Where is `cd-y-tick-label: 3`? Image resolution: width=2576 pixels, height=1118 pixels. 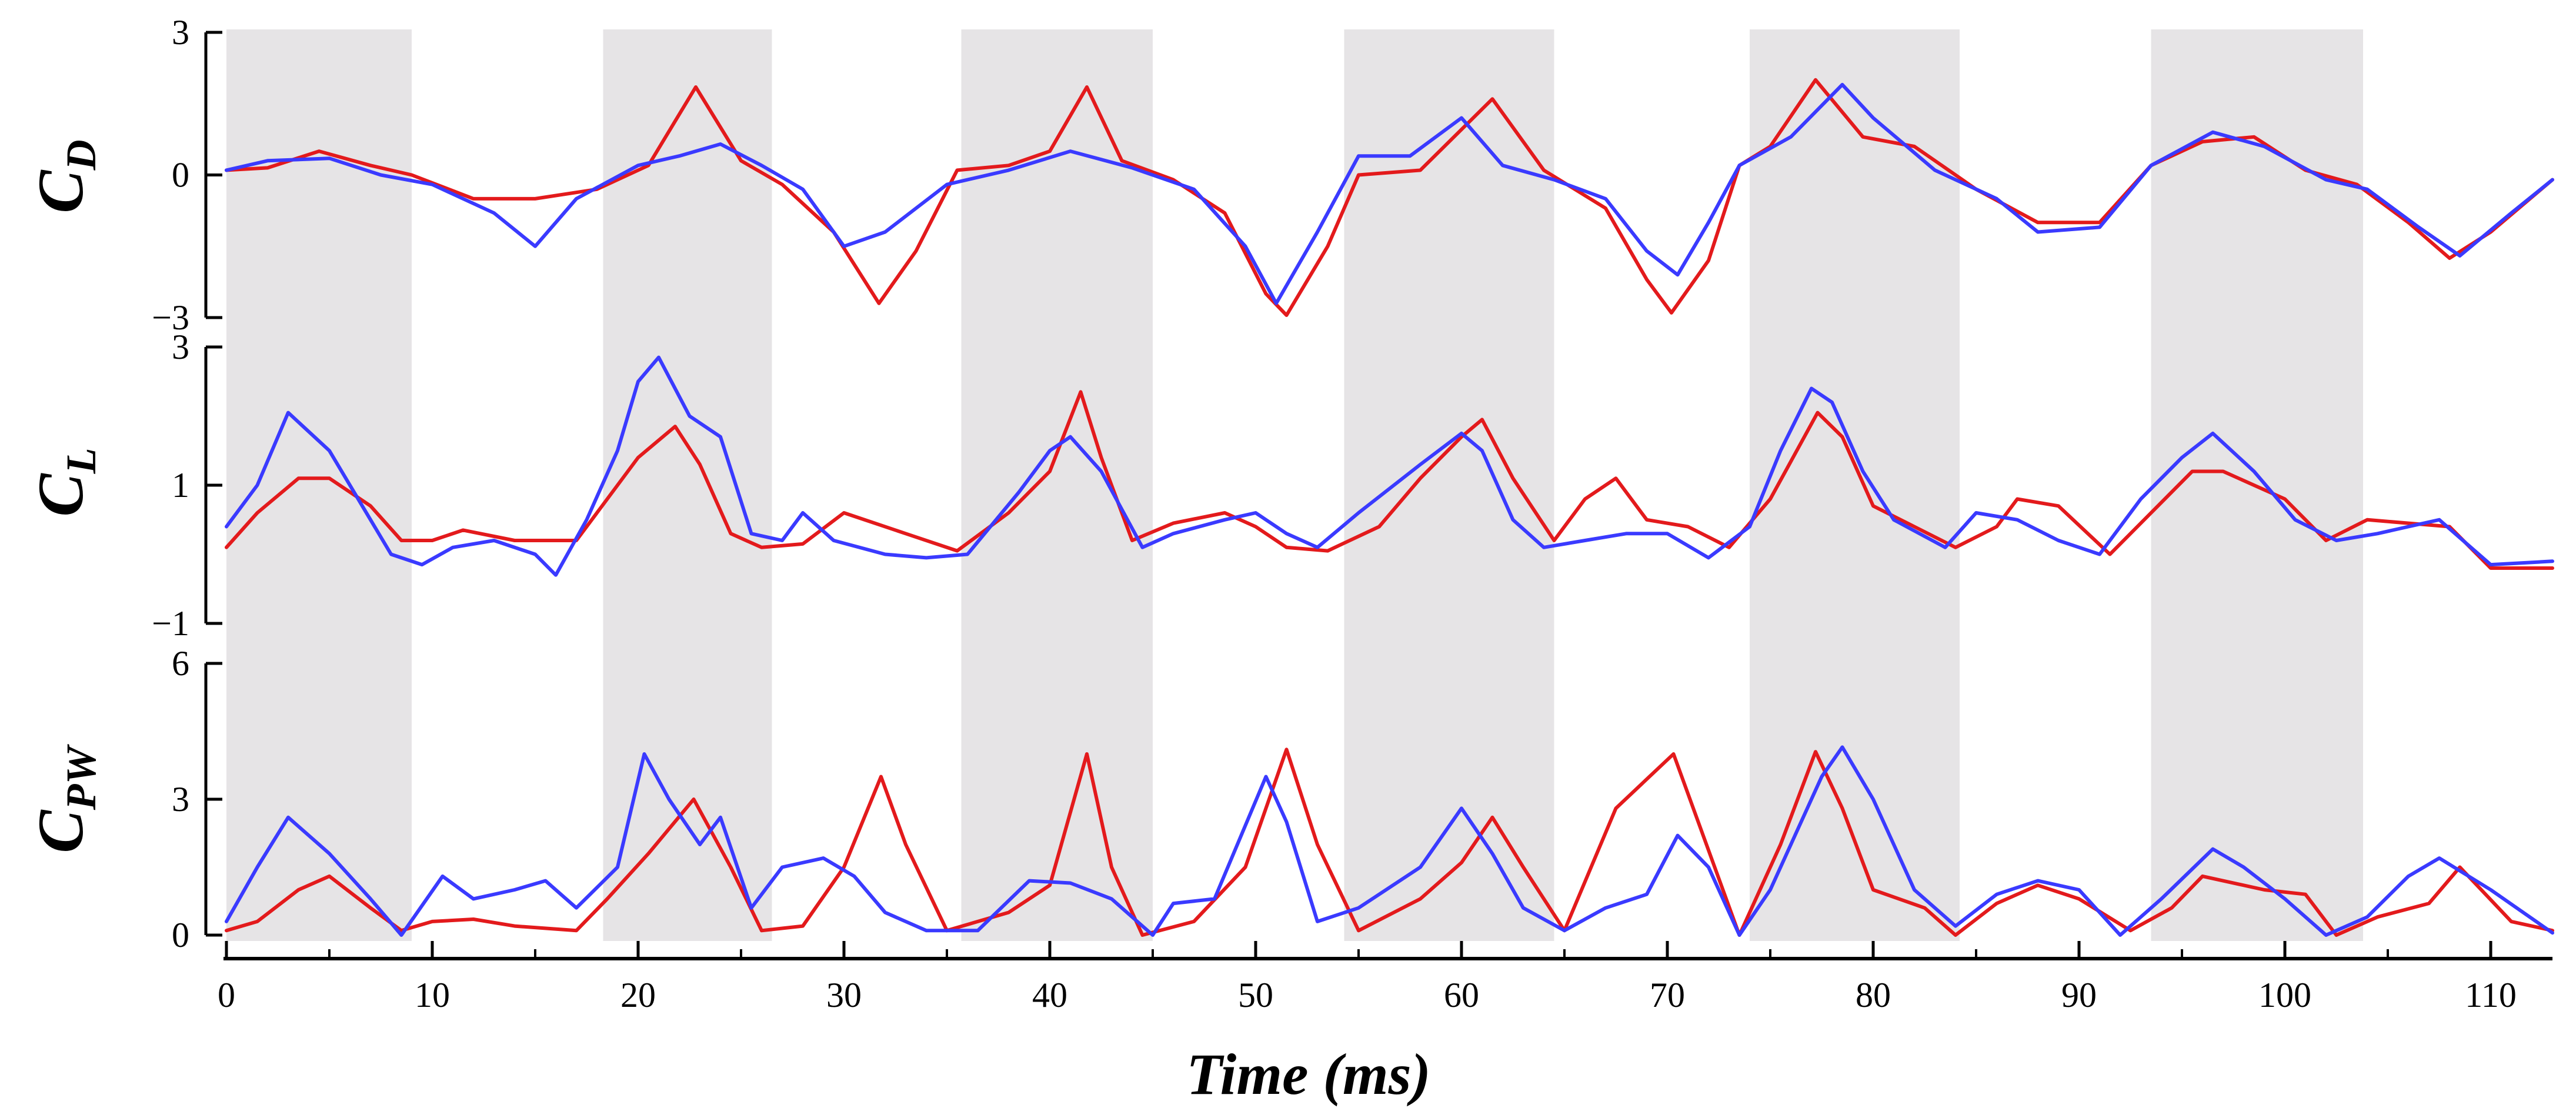
cd-y-tick-label: 3 is located at coordinates (180, 32).